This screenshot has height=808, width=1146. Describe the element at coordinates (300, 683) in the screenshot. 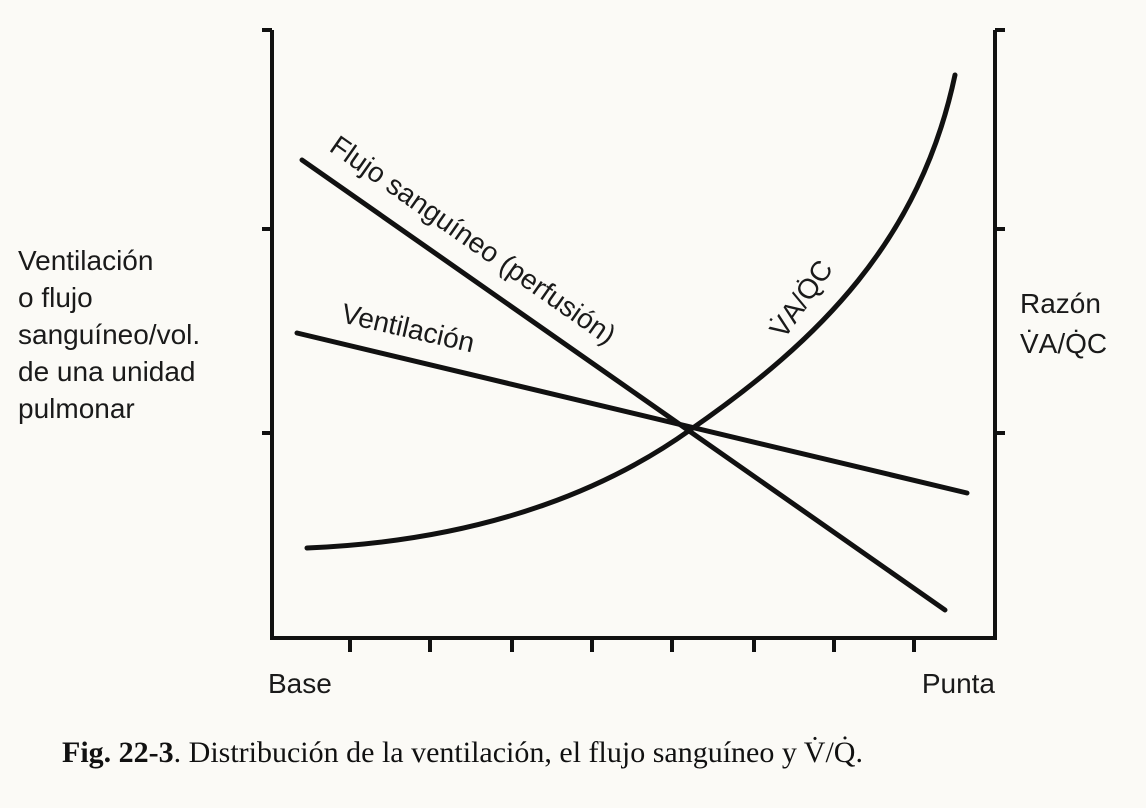

I see `x-label-base: Base` at that location.